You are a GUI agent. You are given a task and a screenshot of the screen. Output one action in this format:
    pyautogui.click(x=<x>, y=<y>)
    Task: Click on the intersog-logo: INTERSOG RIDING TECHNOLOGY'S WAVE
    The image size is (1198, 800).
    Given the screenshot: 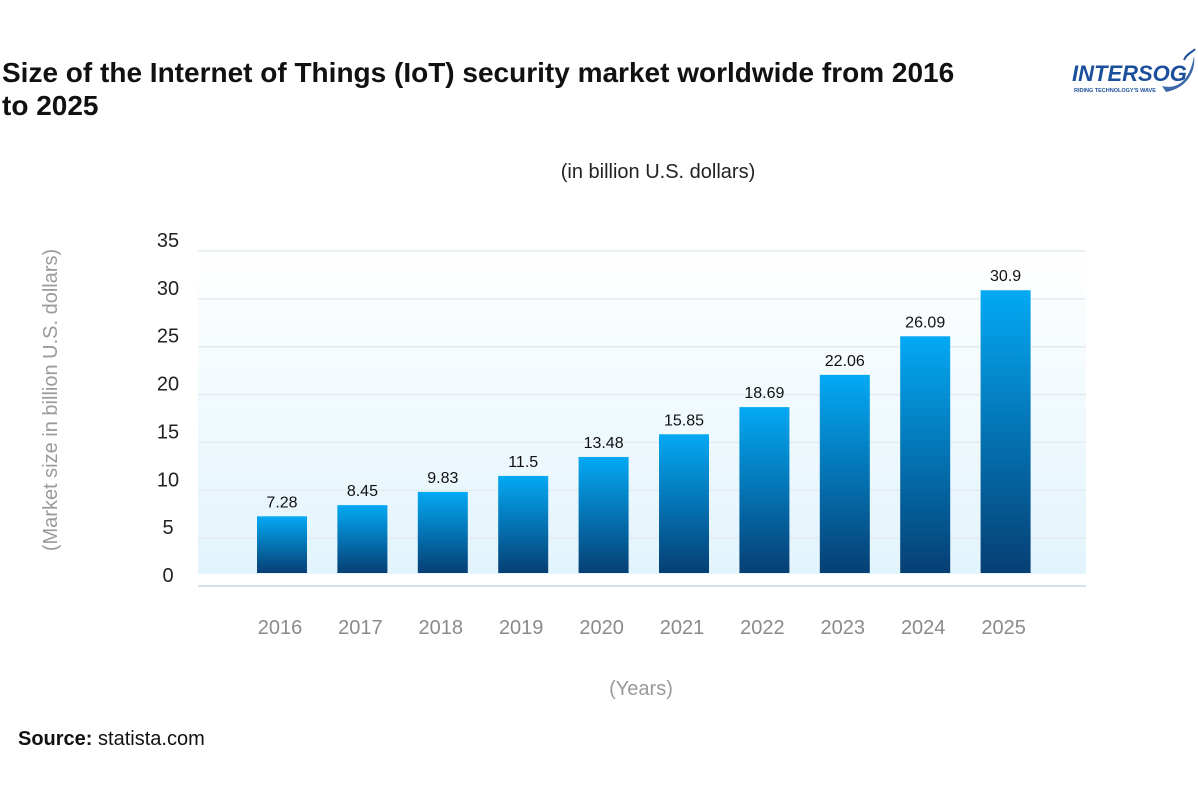 What is the action you would take?
    pyautogui.click(x=1134, y=71)
    